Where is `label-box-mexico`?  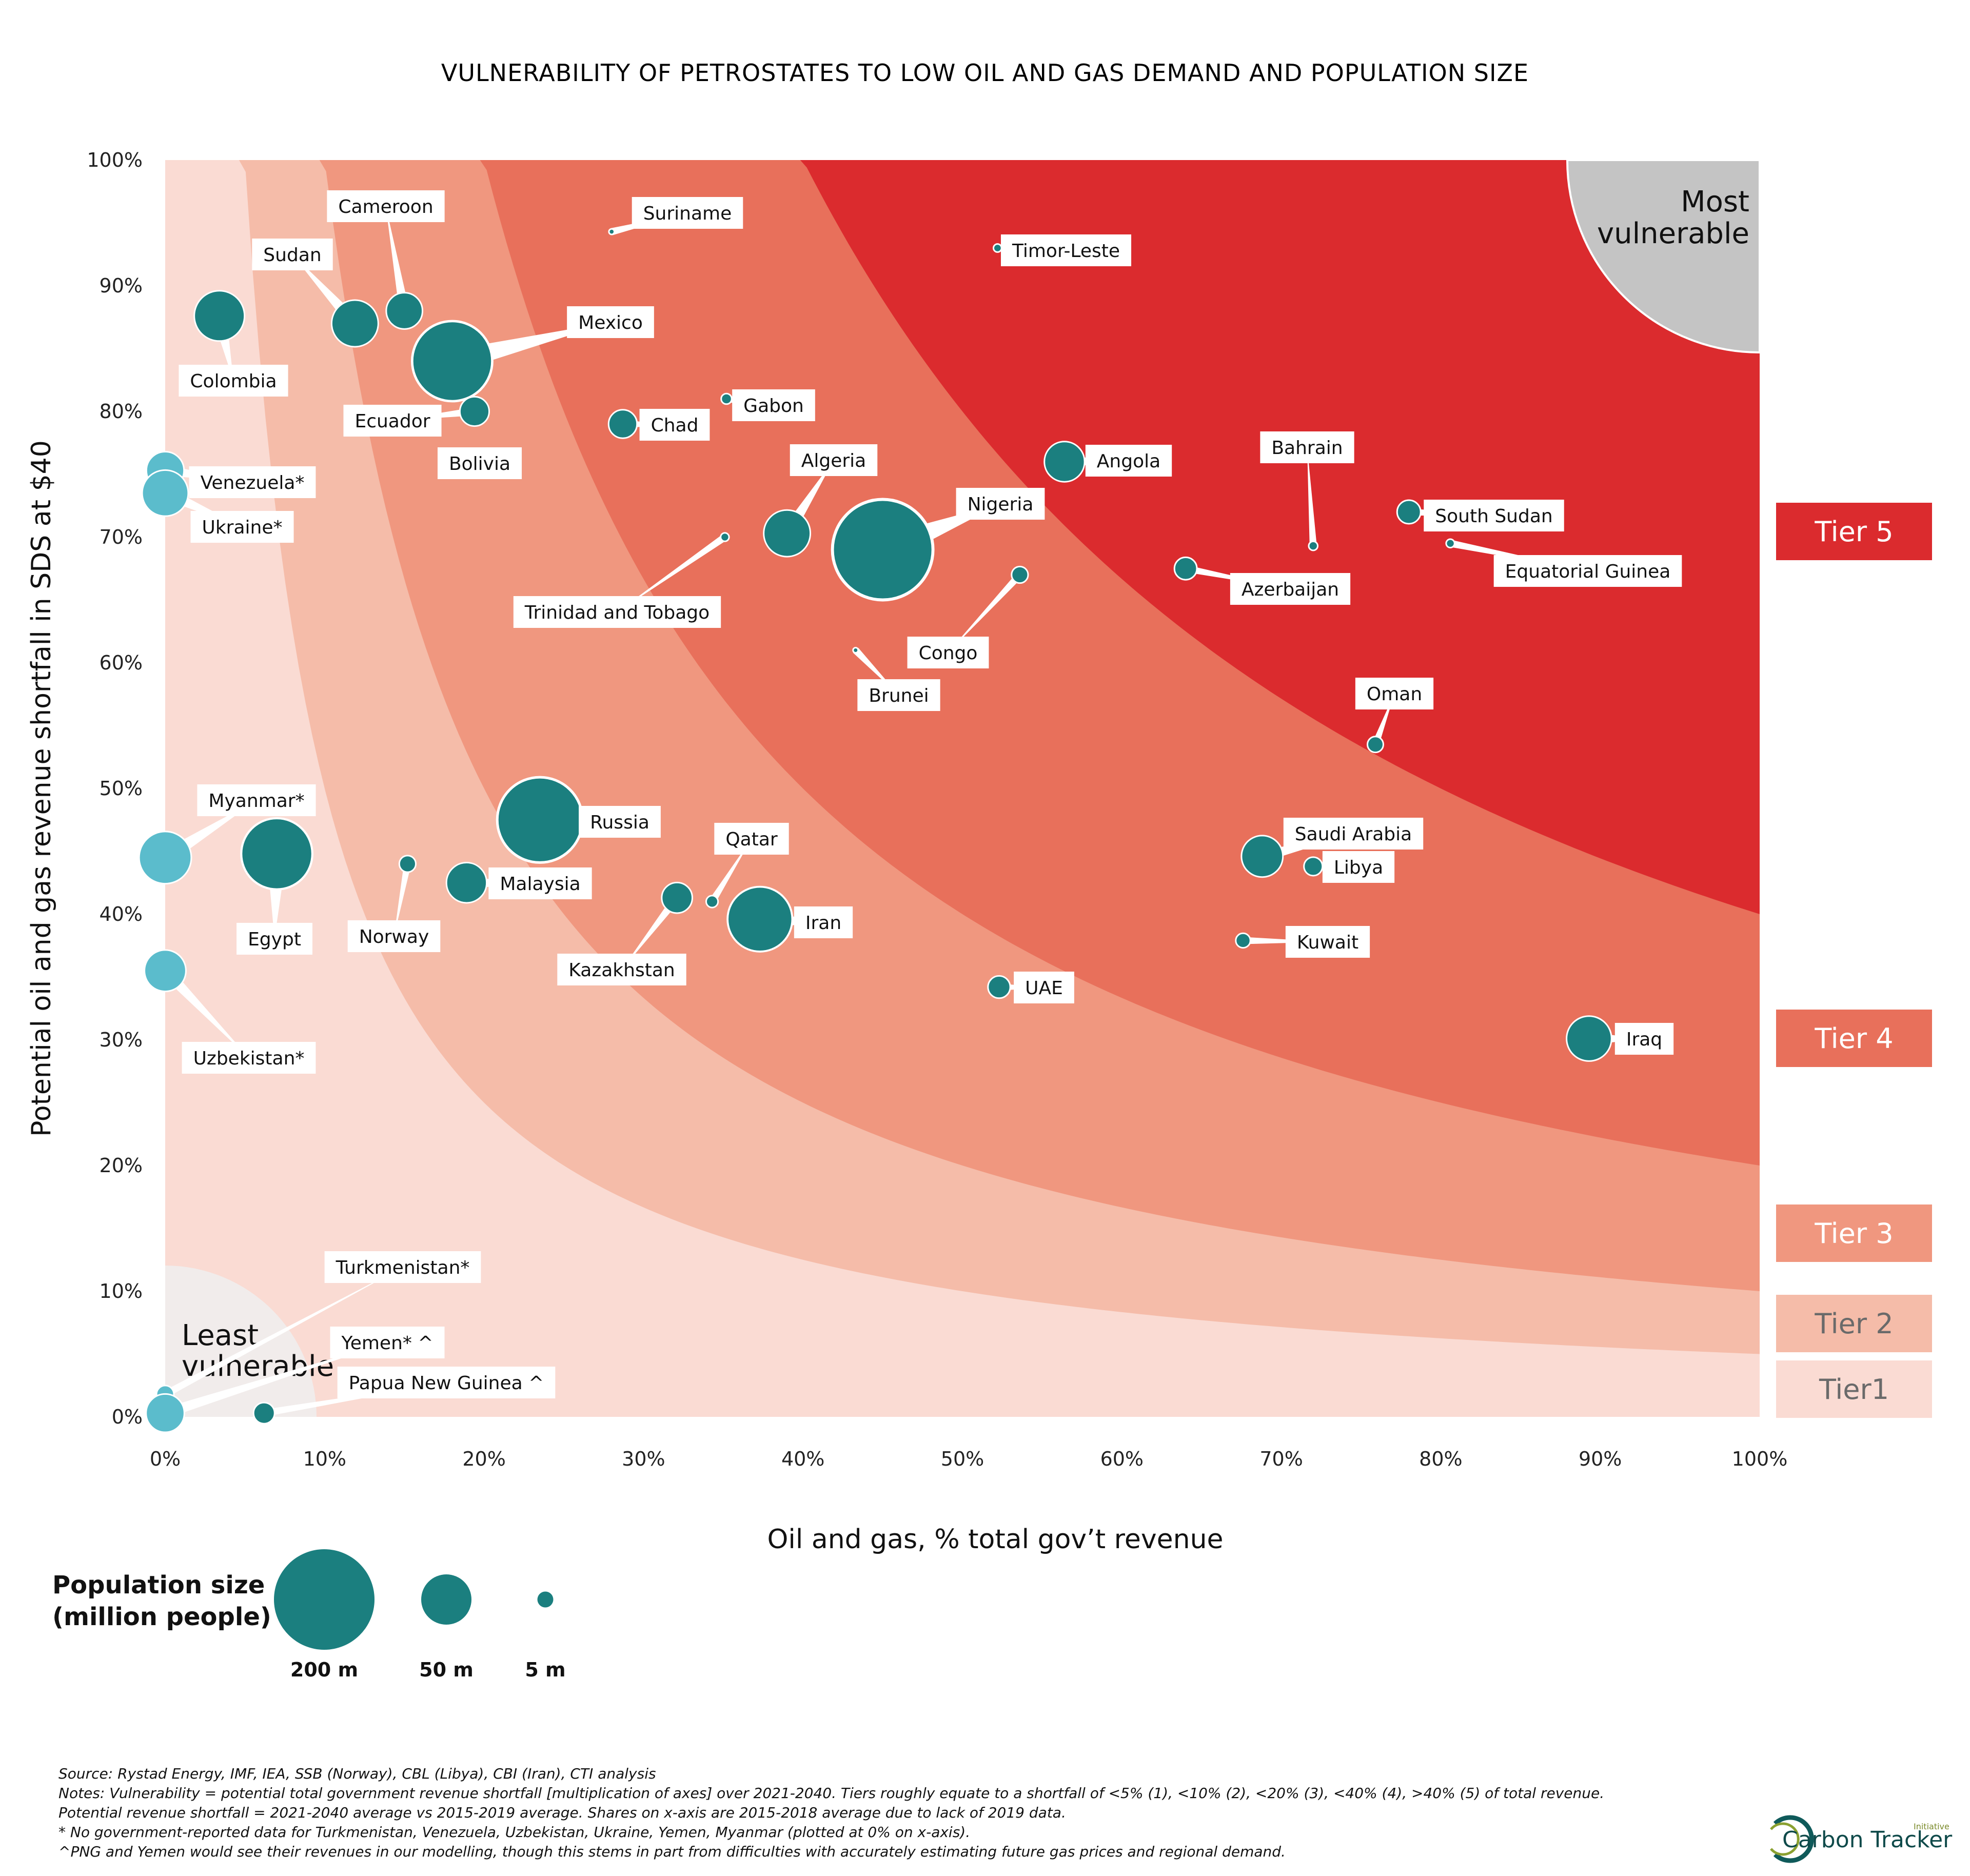
label-box-mexico is located at coordinates (611, 322).